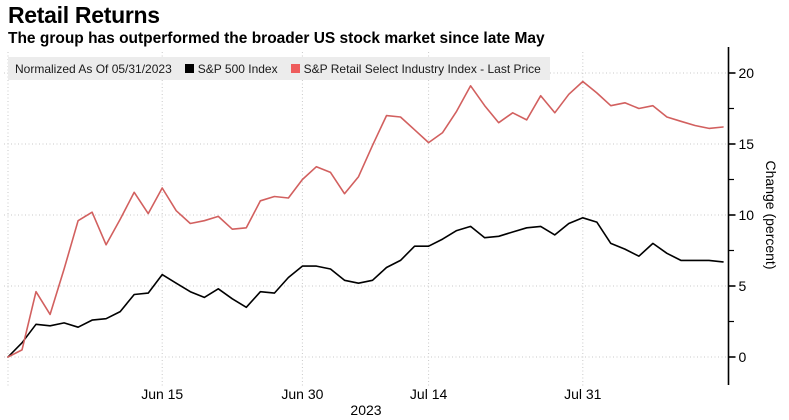  I want to click on y-tick-label: 10, so click(747, 215).